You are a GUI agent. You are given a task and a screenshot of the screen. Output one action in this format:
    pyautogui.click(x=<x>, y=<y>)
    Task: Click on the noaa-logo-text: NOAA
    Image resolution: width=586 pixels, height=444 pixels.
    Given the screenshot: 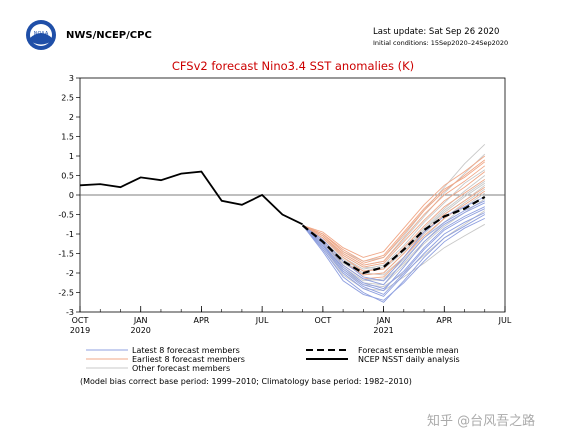 What is the action you would take?
    pyautogui.click(x=41, y=34)
    